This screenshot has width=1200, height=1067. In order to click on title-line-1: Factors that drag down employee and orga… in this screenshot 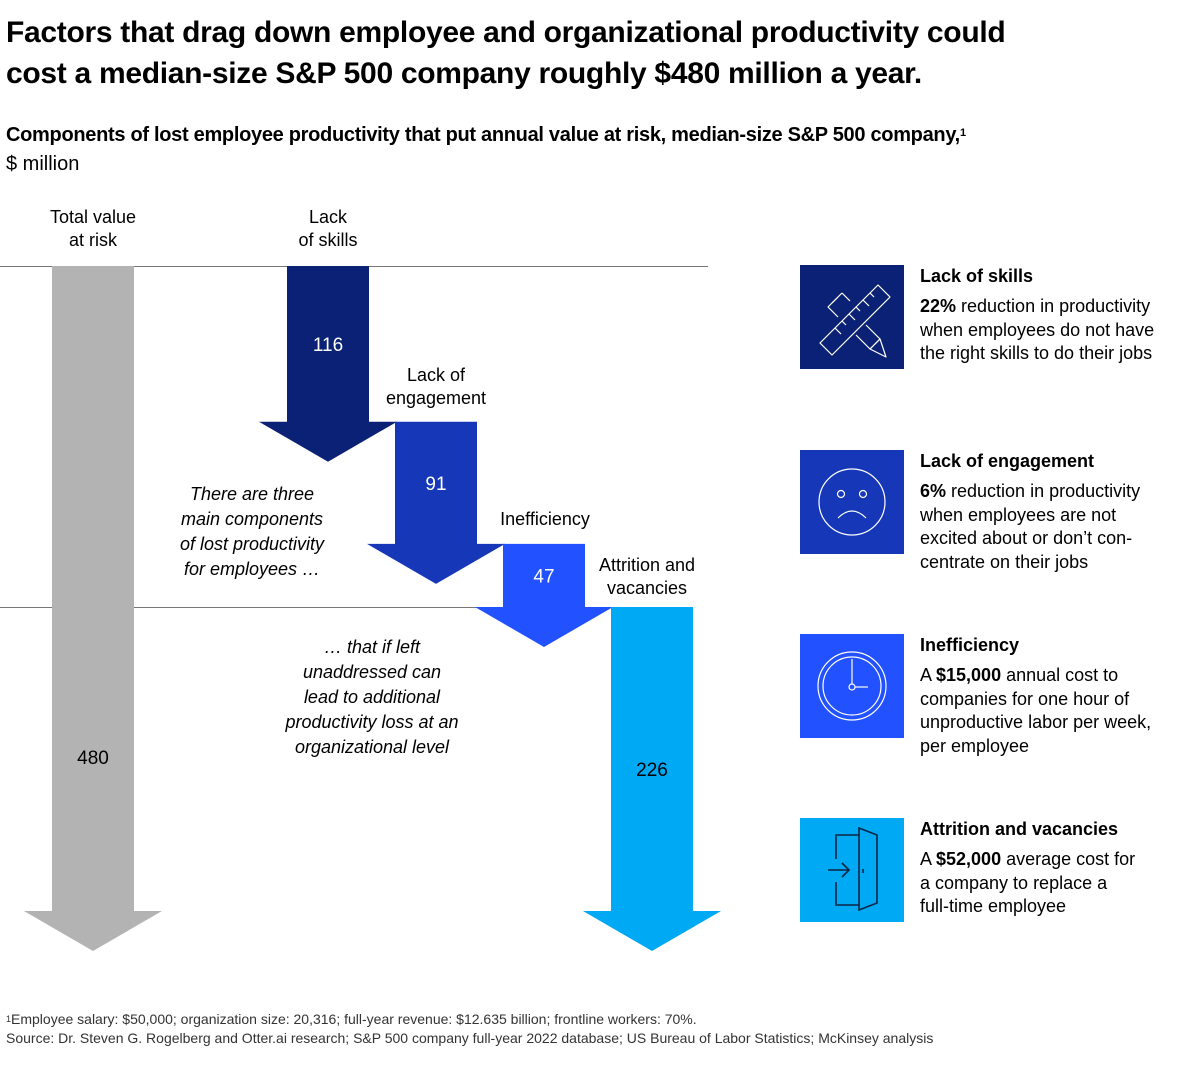, I will do `click(506, 32)`.